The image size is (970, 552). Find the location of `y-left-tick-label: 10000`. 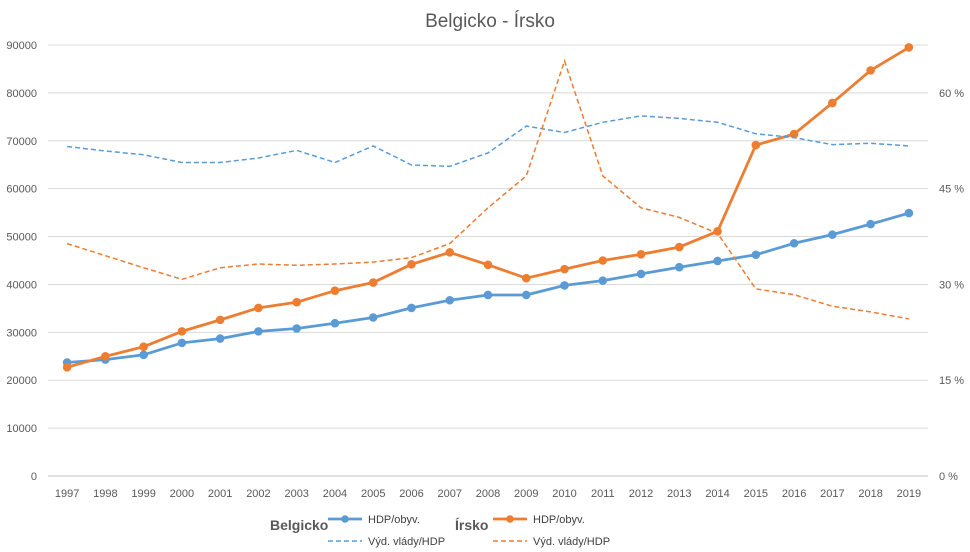

y-left-tick-label: 10000 is located at coordinates (21, 429).